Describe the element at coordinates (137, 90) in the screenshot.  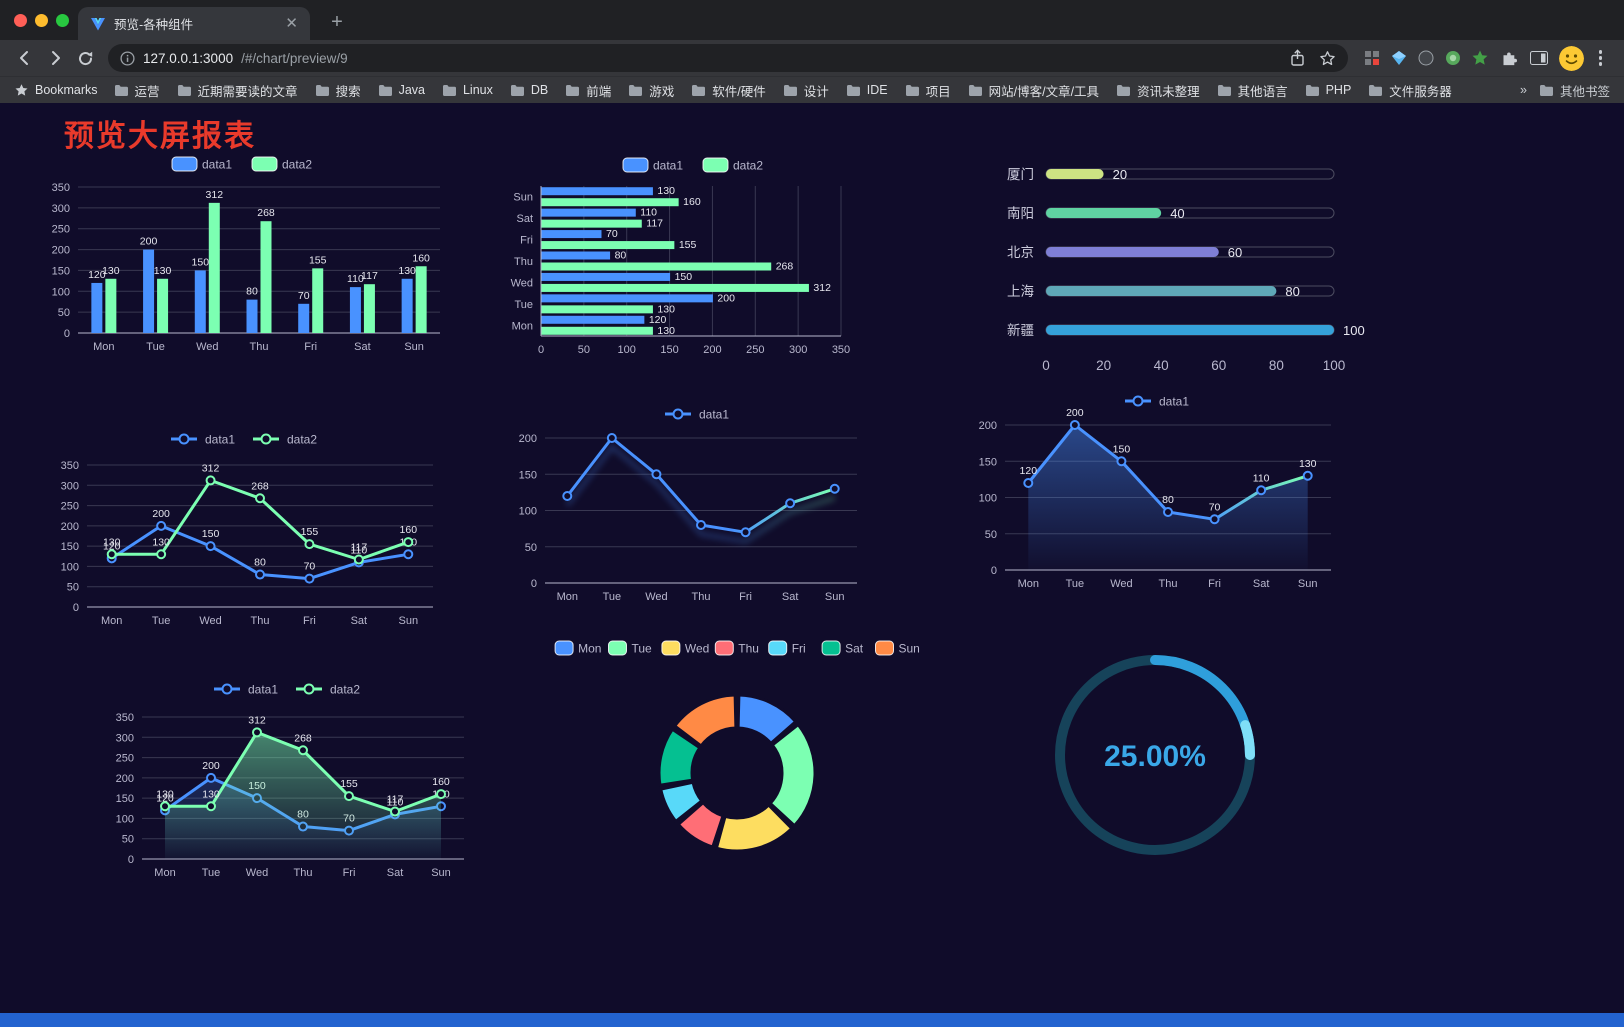
I see `bookmark-folder-0: 运营` at that location.